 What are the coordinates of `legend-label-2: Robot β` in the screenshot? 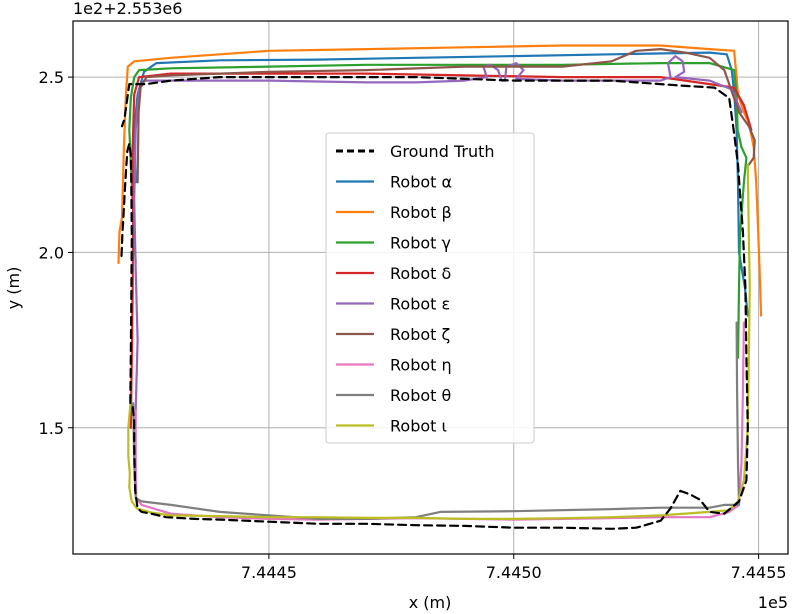 It's located at (421, 212).